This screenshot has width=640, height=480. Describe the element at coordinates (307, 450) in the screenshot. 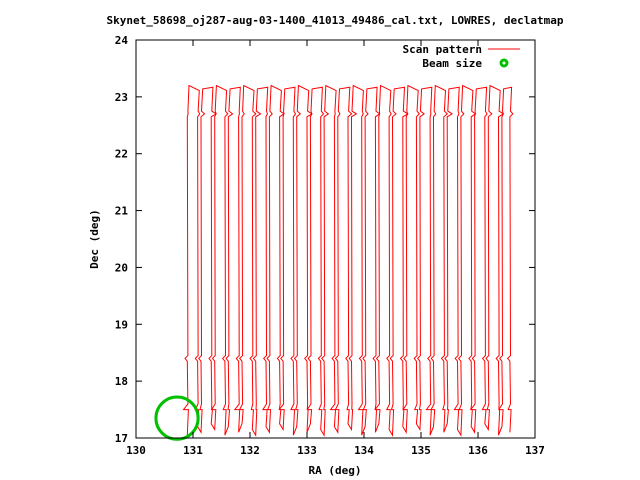

I see `x-tick-label: 133` at that location.